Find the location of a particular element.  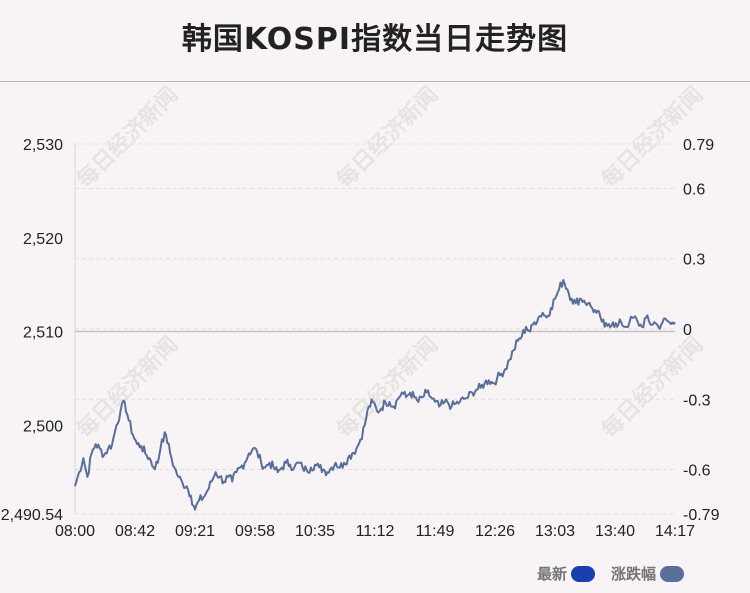

legend-item-change: 涨跌幅 is located at coordinates (647, 573).